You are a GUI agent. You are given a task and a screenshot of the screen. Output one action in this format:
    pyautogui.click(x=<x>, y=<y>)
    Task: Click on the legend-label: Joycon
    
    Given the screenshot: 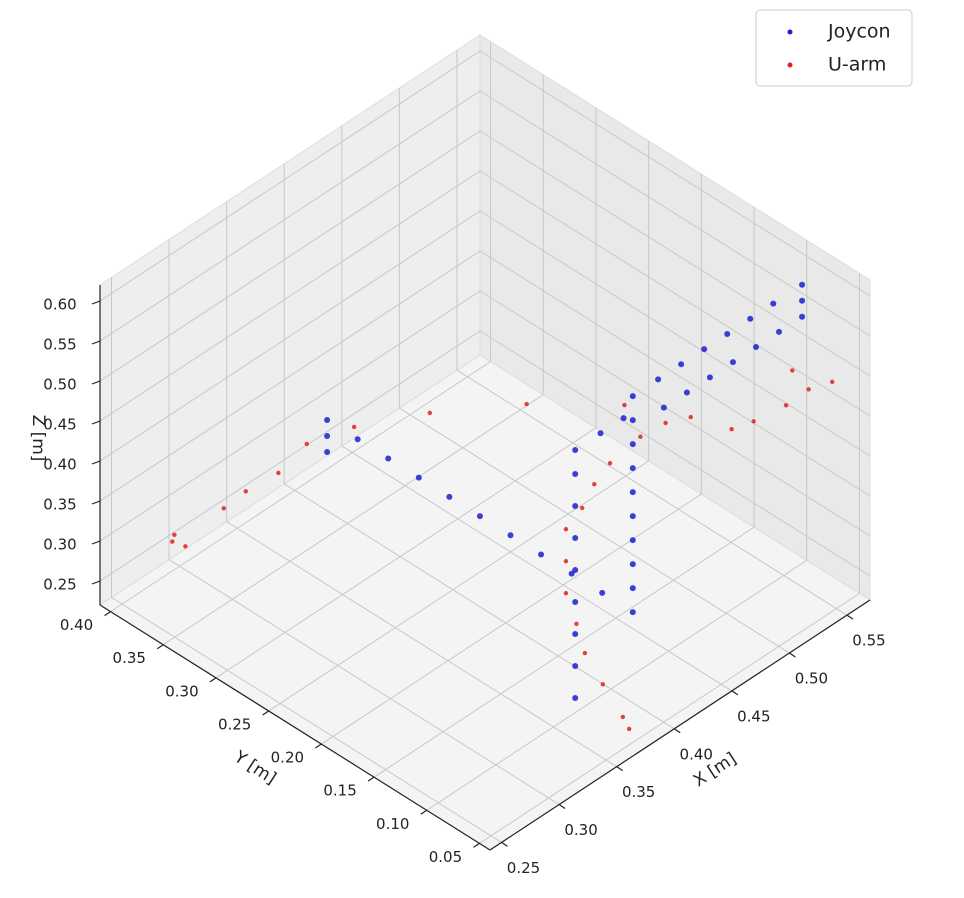 What is the action you would take?
    pyautogui.click(x=859, y=32)
    